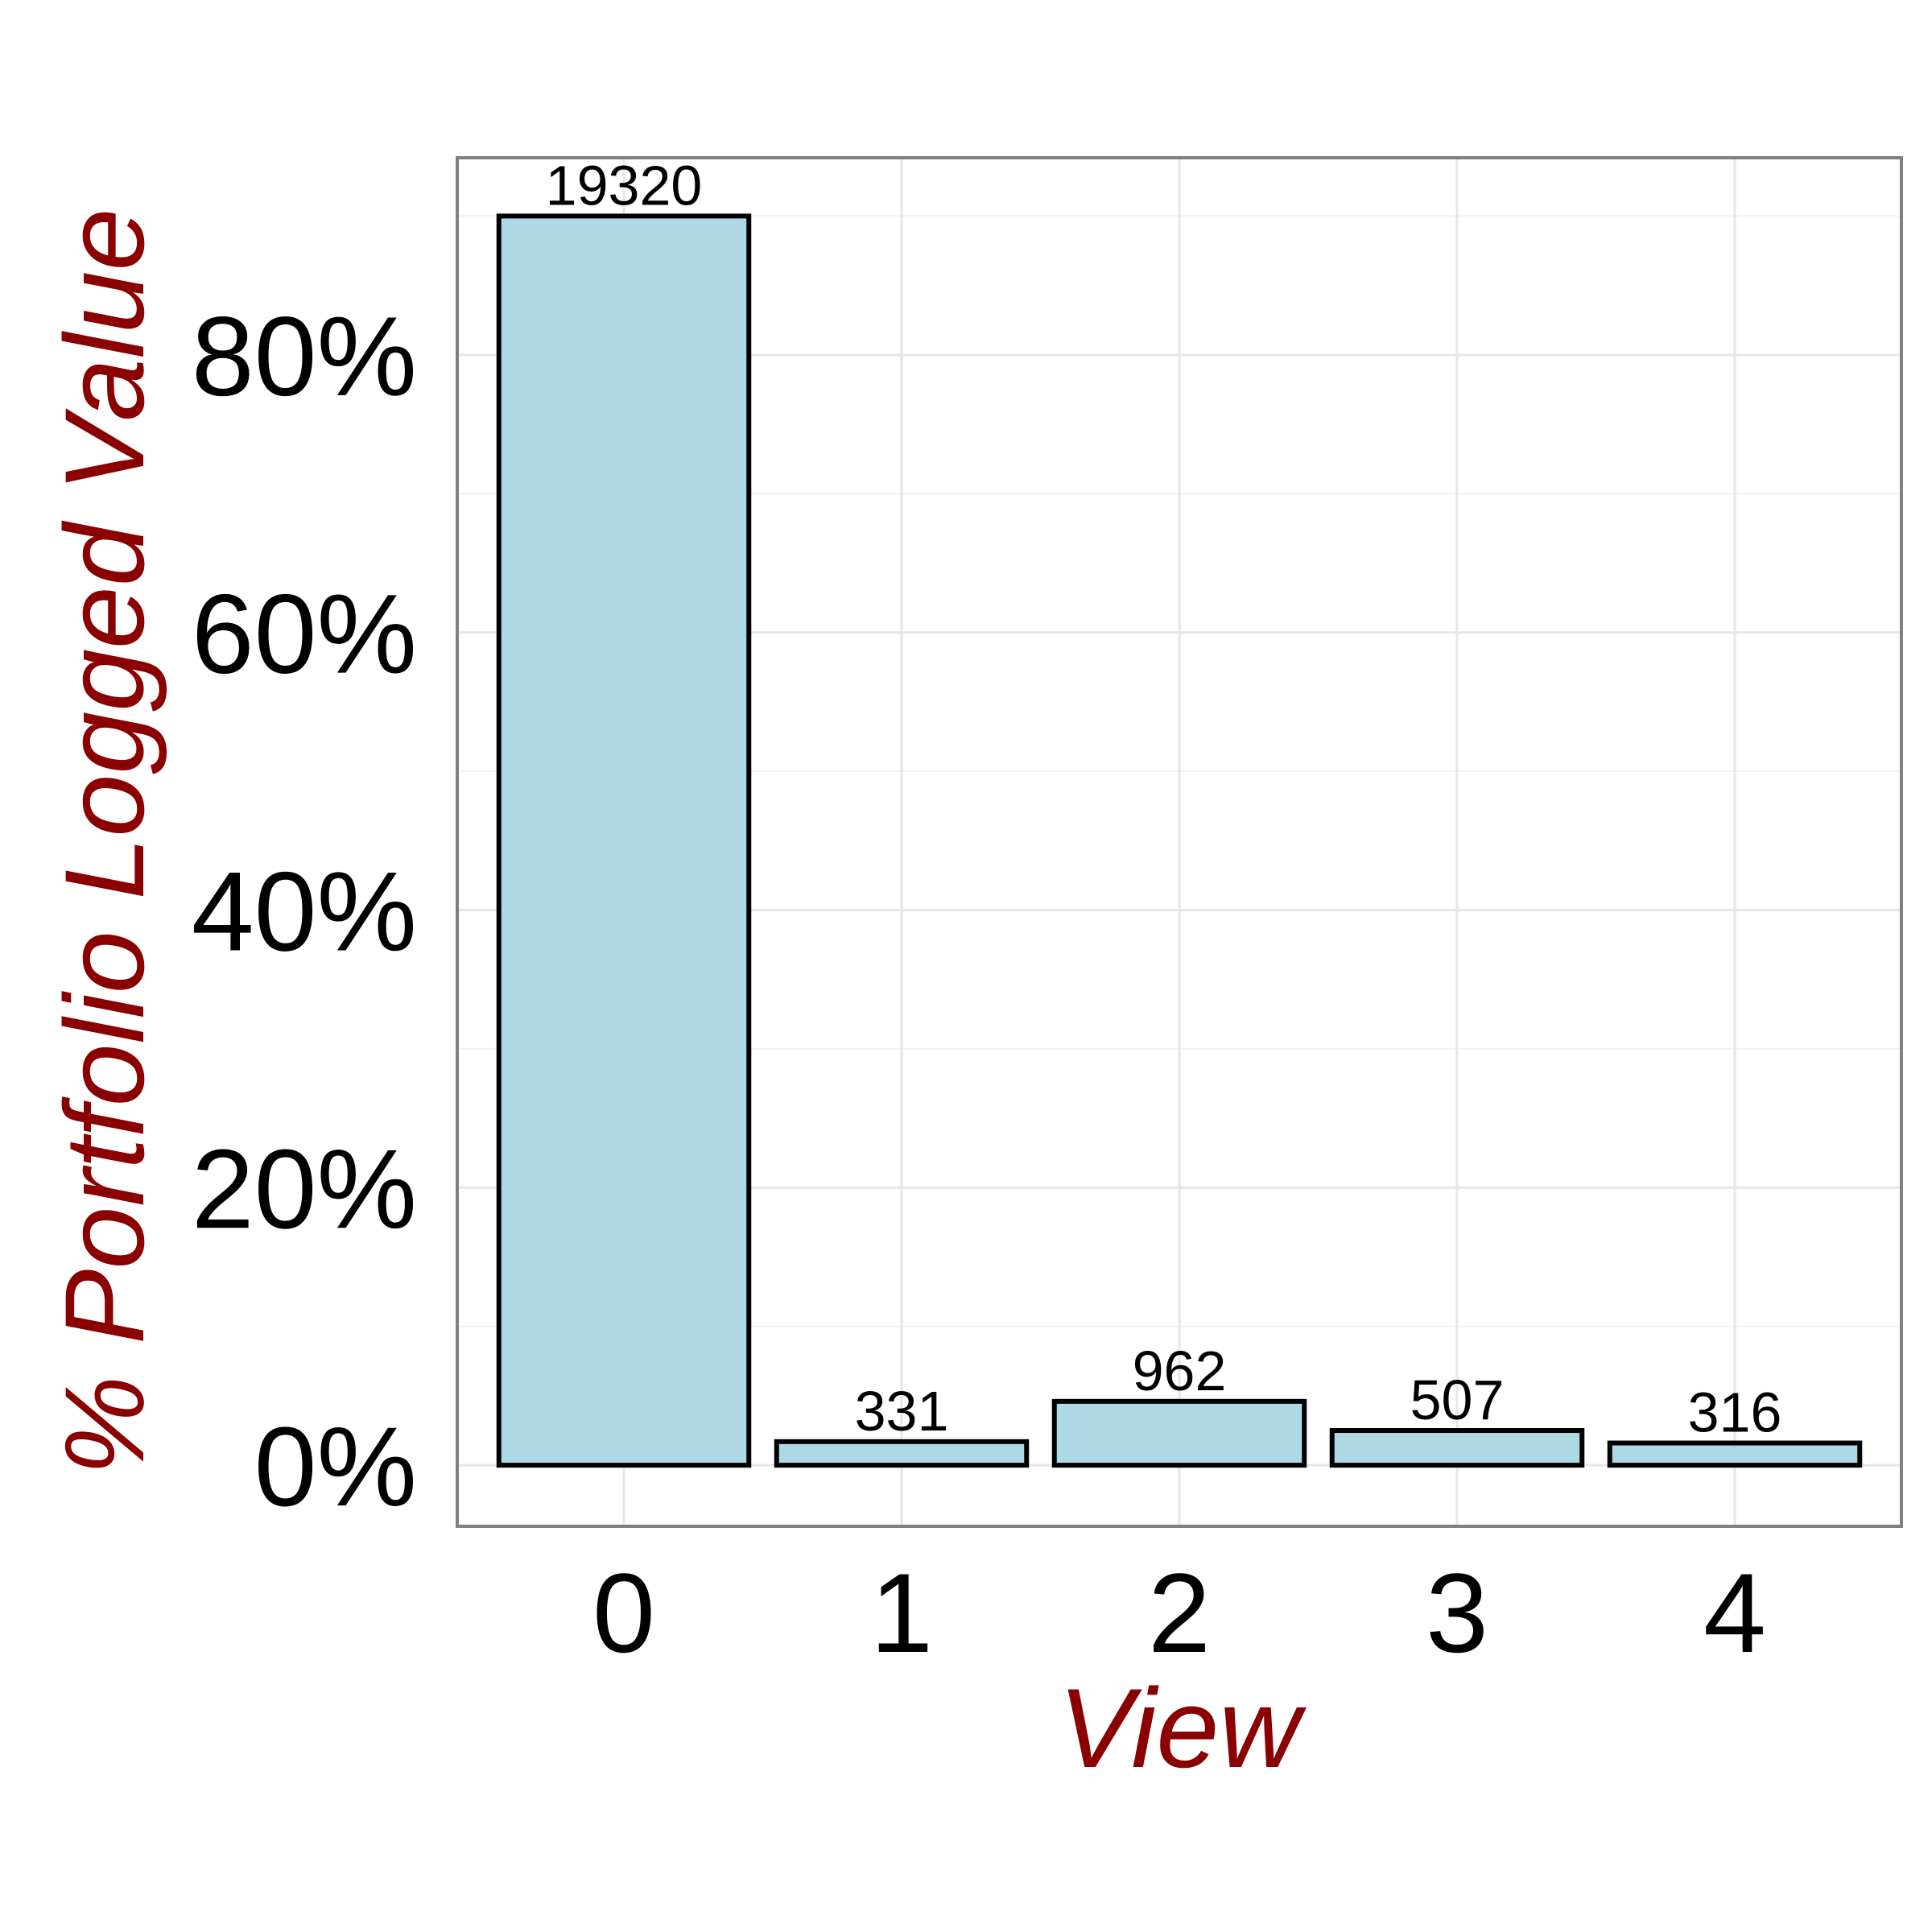 The image size is (1932, 1932). What do you see at coordinates (624, 185) in the screenshot?
I see `data-label: 19320` at bounding box center [624, 185].